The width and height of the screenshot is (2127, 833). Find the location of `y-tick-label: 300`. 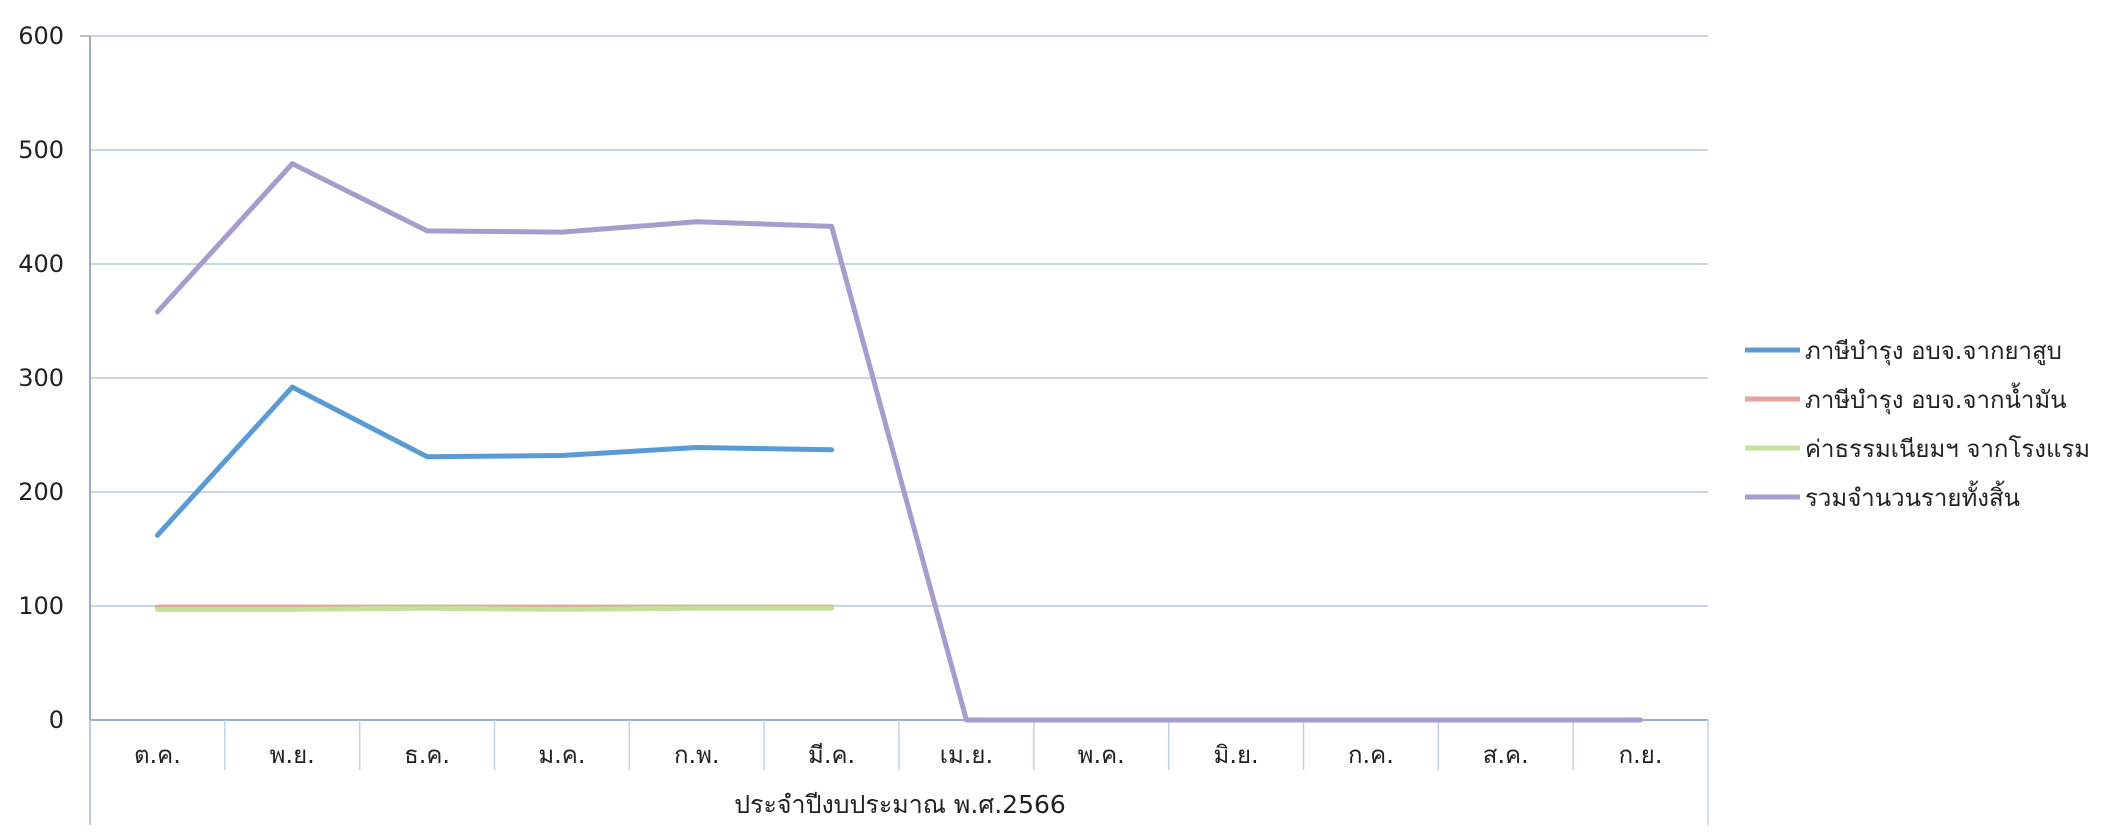

y-tick-label: 300 is located at coordinates (41, 378).